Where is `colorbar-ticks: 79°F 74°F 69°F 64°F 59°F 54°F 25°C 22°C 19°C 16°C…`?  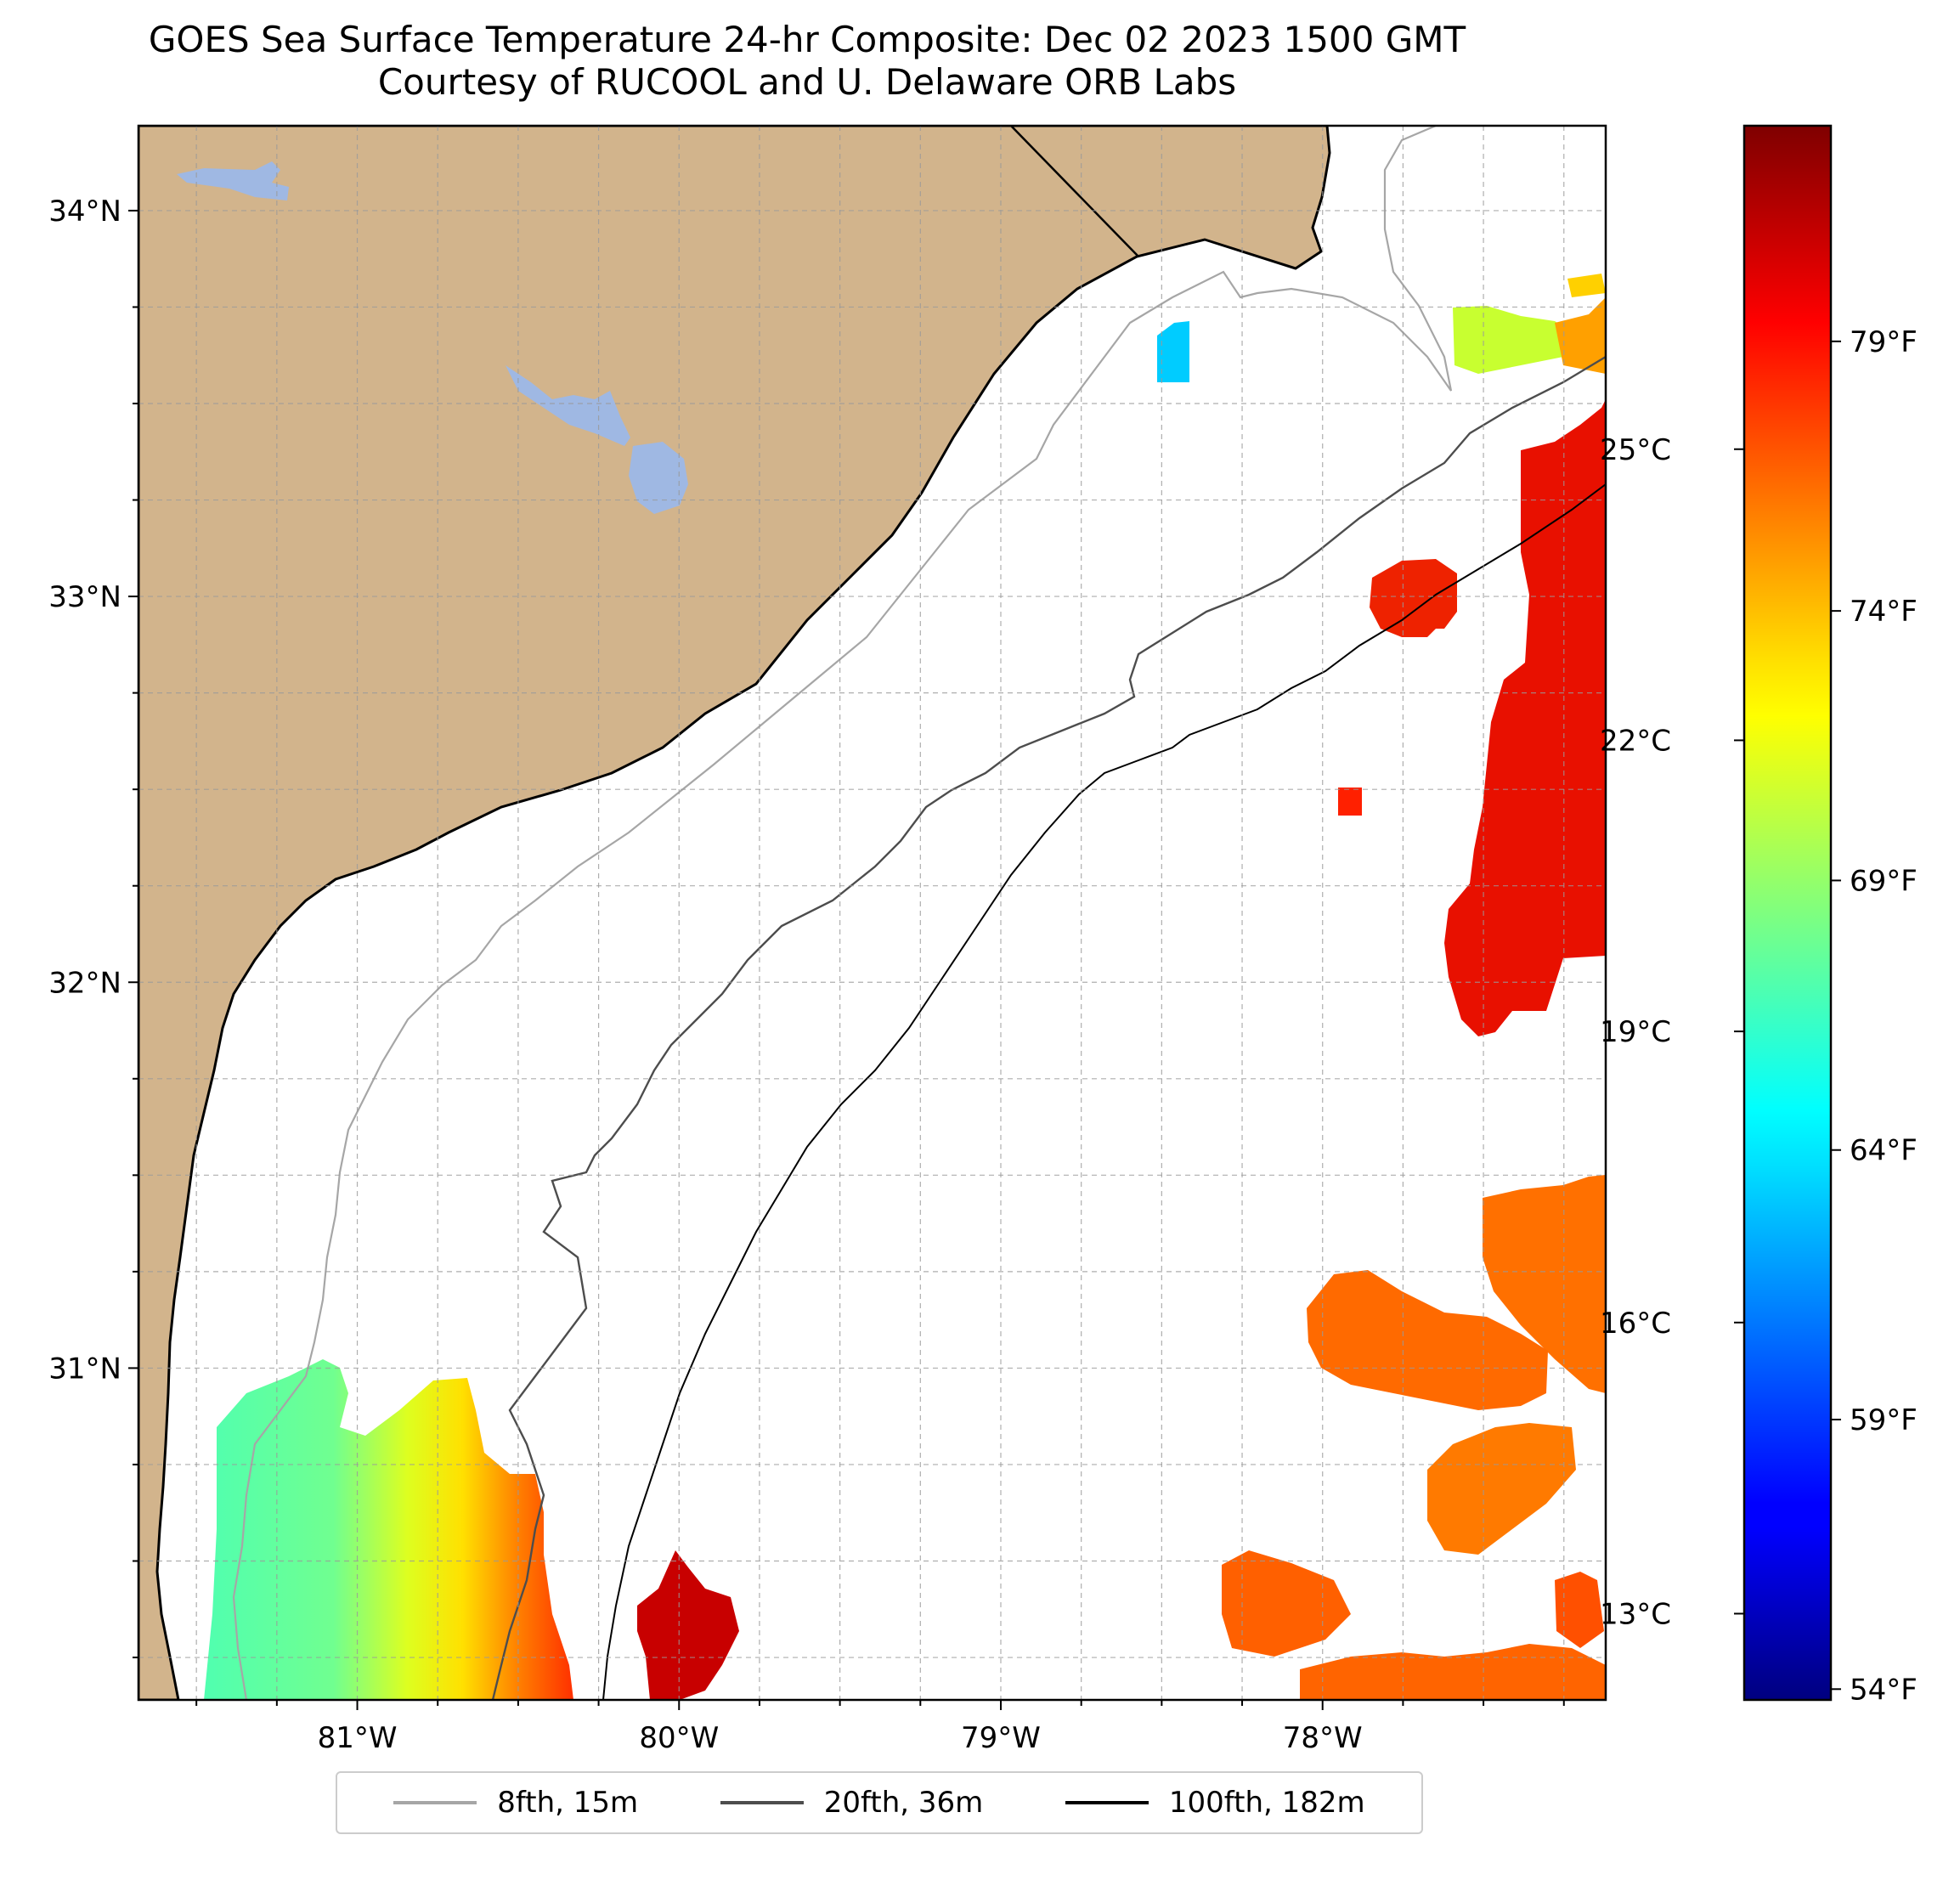
colorbar-ticks: 79°F 74°F 69°F 64°F 59°F 54°F 25°C 22°C 19°C 16°C… is located at coordinates (1759, 1016).